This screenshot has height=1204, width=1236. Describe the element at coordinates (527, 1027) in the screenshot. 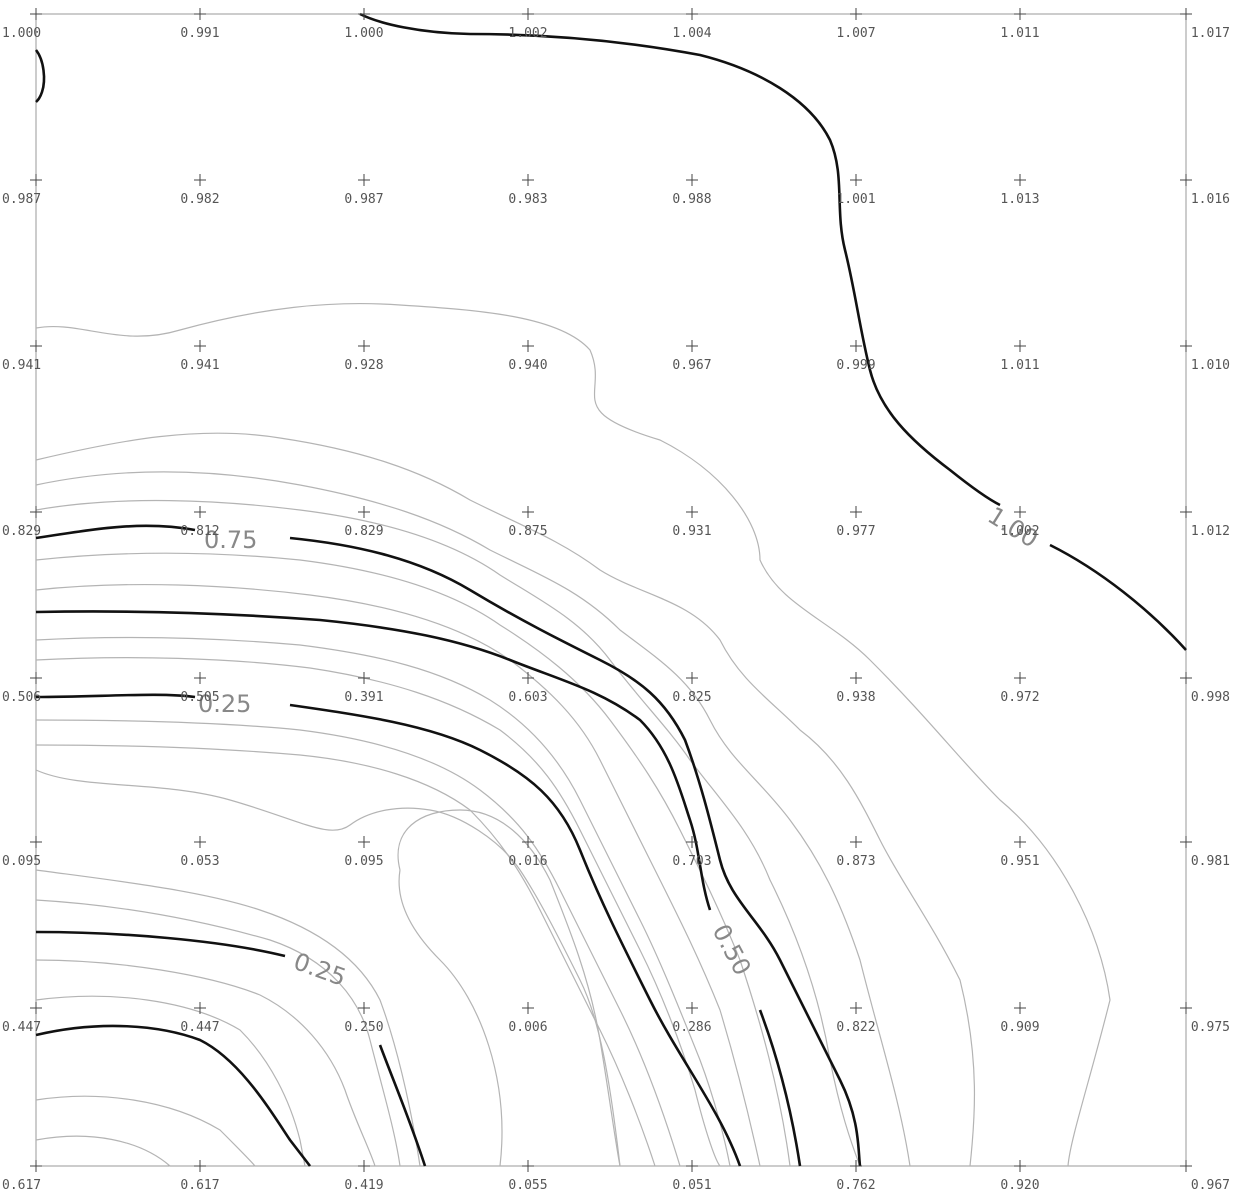

I see `grid-node-value: 0.006` at that location.